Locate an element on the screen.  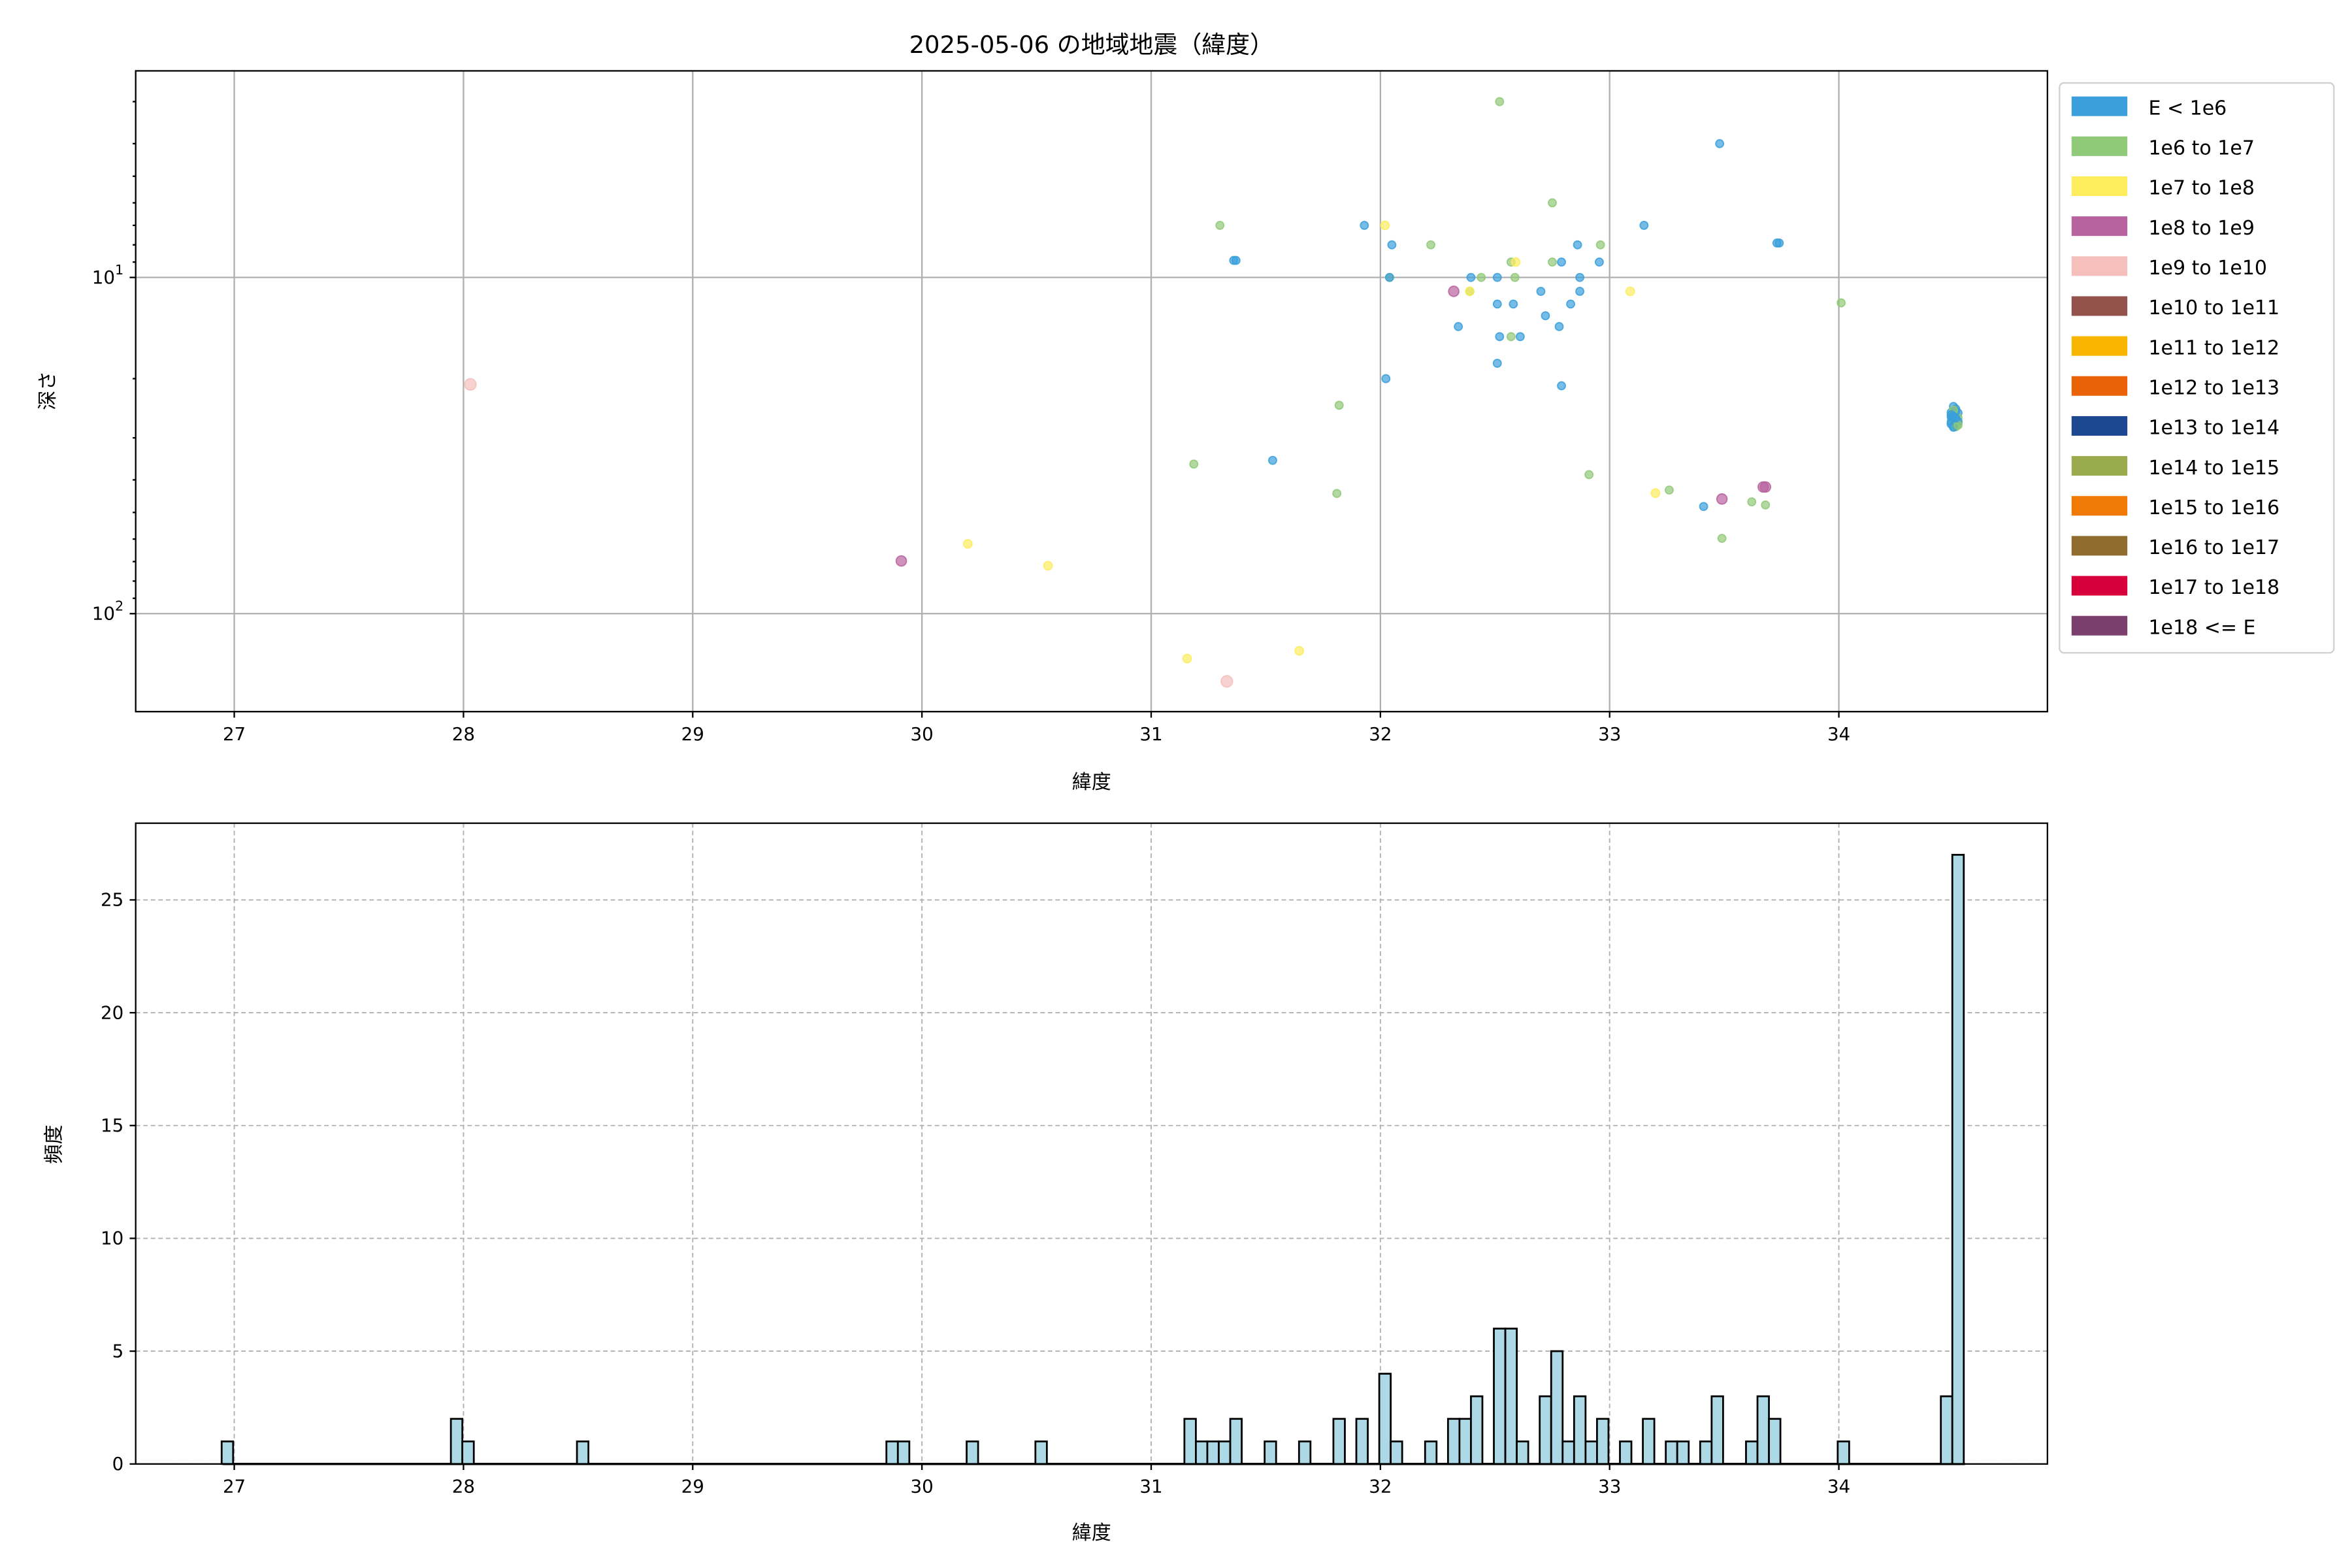
x-tick-label: 27 is located at coordinates (234, 1486).